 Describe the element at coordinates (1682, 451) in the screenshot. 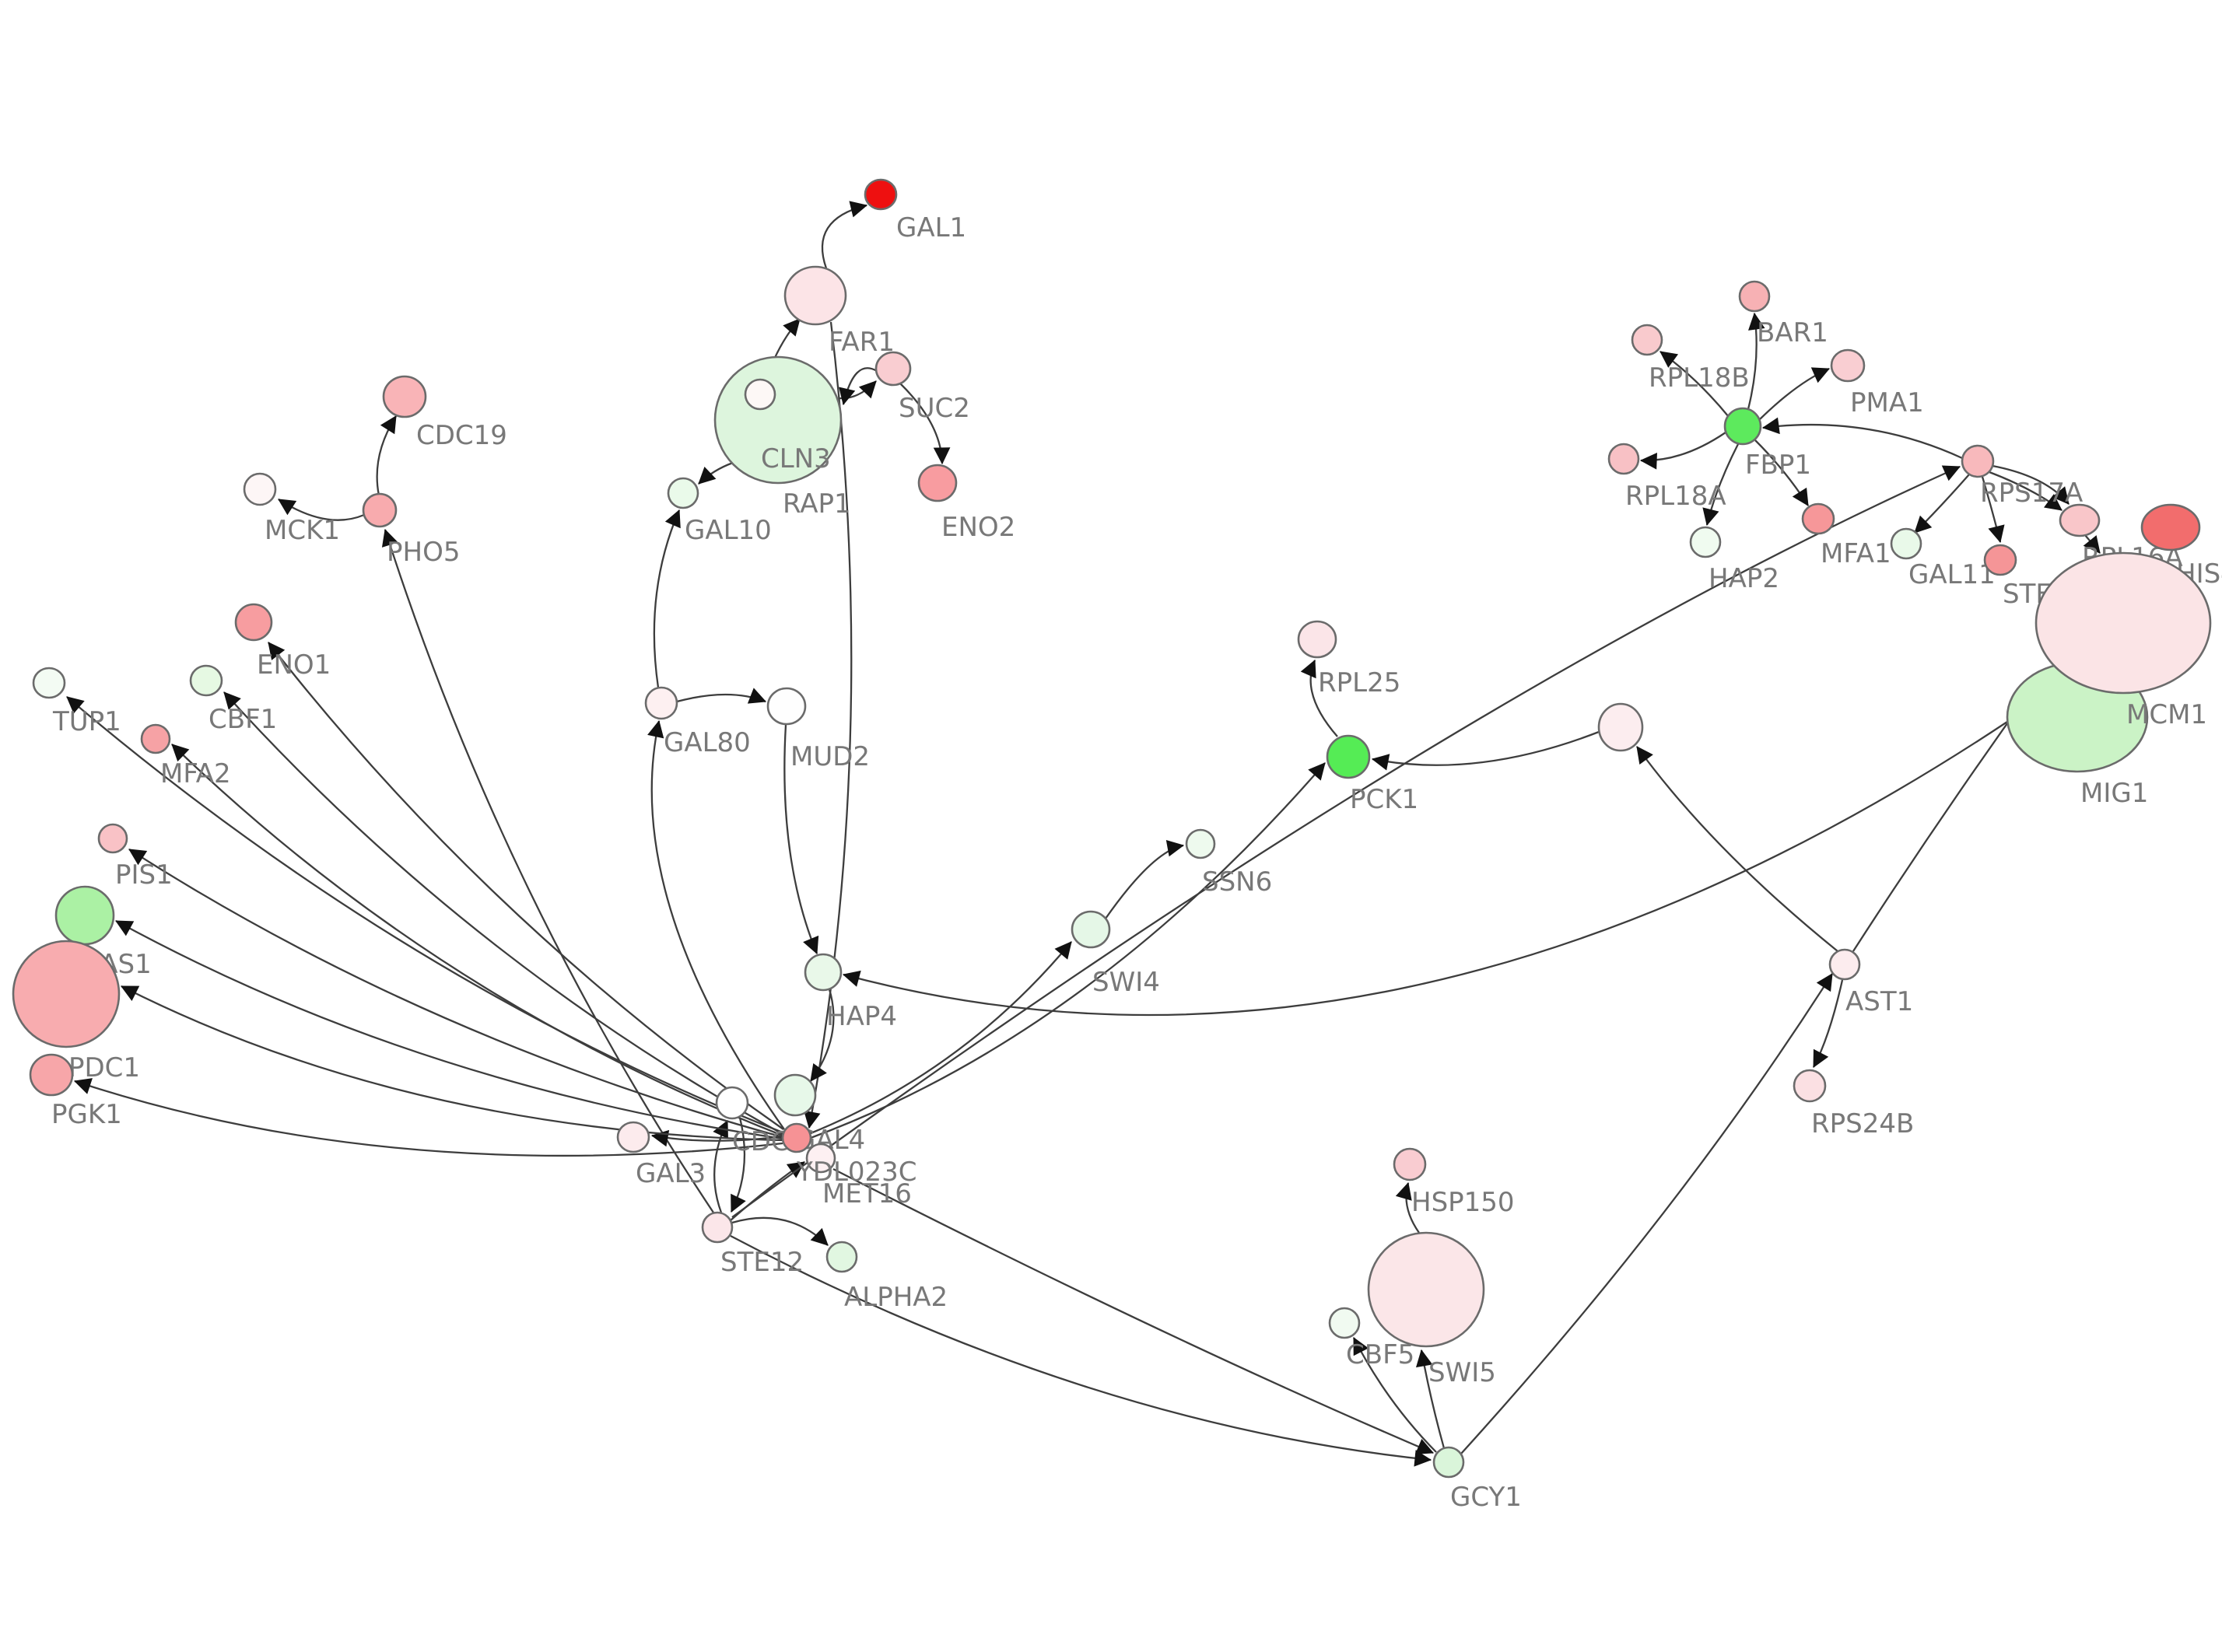

I see `edge-FBP1-RPL18A` at that location.